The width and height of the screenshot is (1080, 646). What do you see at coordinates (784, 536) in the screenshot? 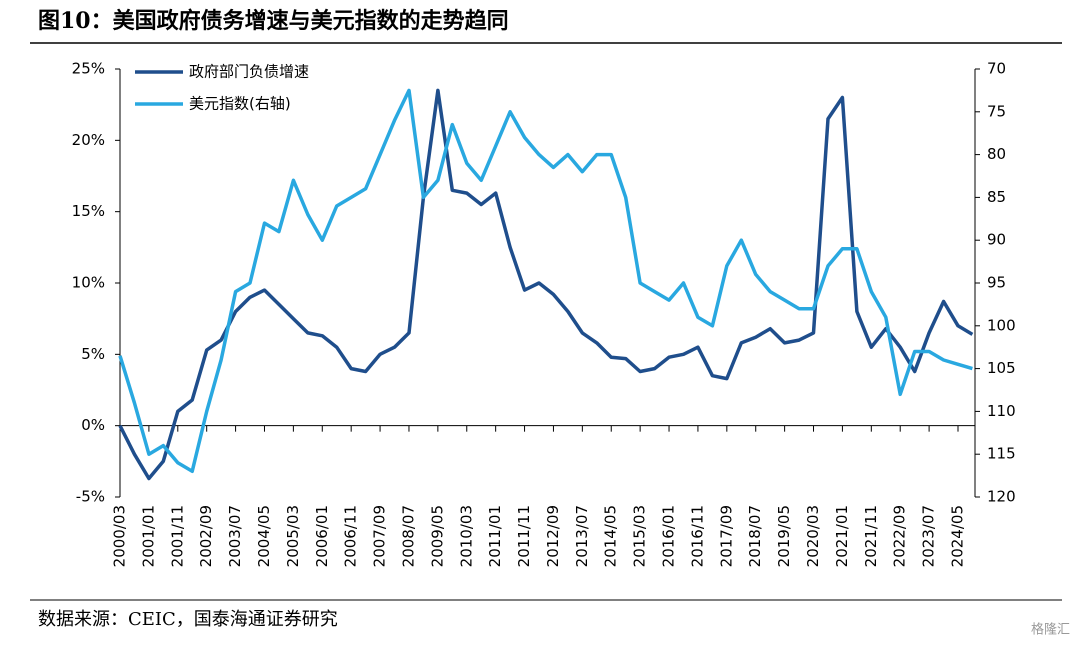
I see `x-tick-label: 2019/05` at bounding box center [784, 536].